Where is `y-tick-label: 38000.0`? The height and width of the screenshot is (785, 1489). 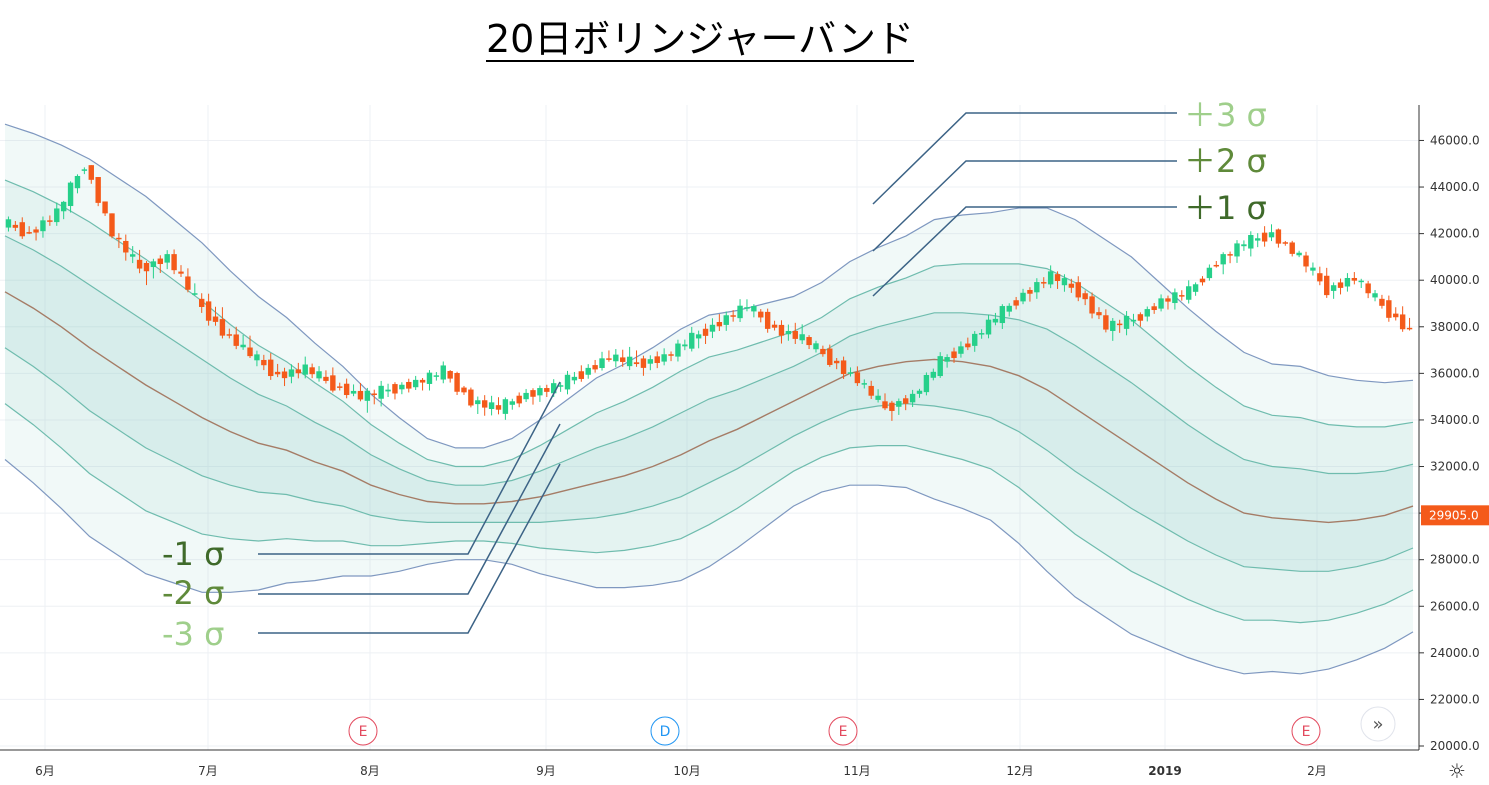
y-tick-label: 38000.0 is located at coordinates (1455, 327).